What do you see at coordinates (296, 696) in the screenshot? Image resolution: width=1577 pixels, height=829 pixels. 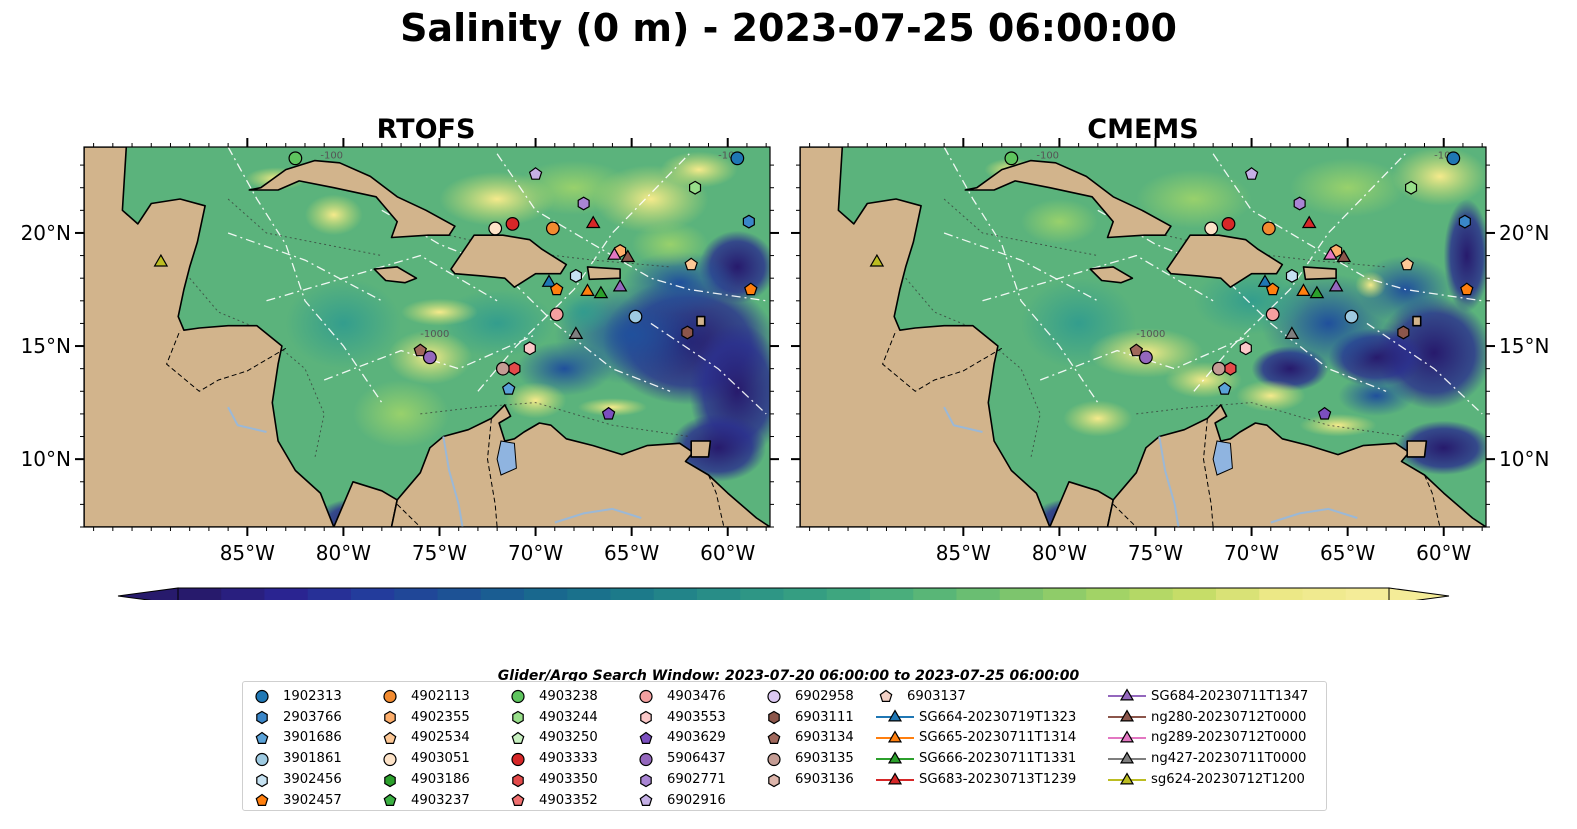 I see `legend-item: 1902313` at bounding box center [296, 696].